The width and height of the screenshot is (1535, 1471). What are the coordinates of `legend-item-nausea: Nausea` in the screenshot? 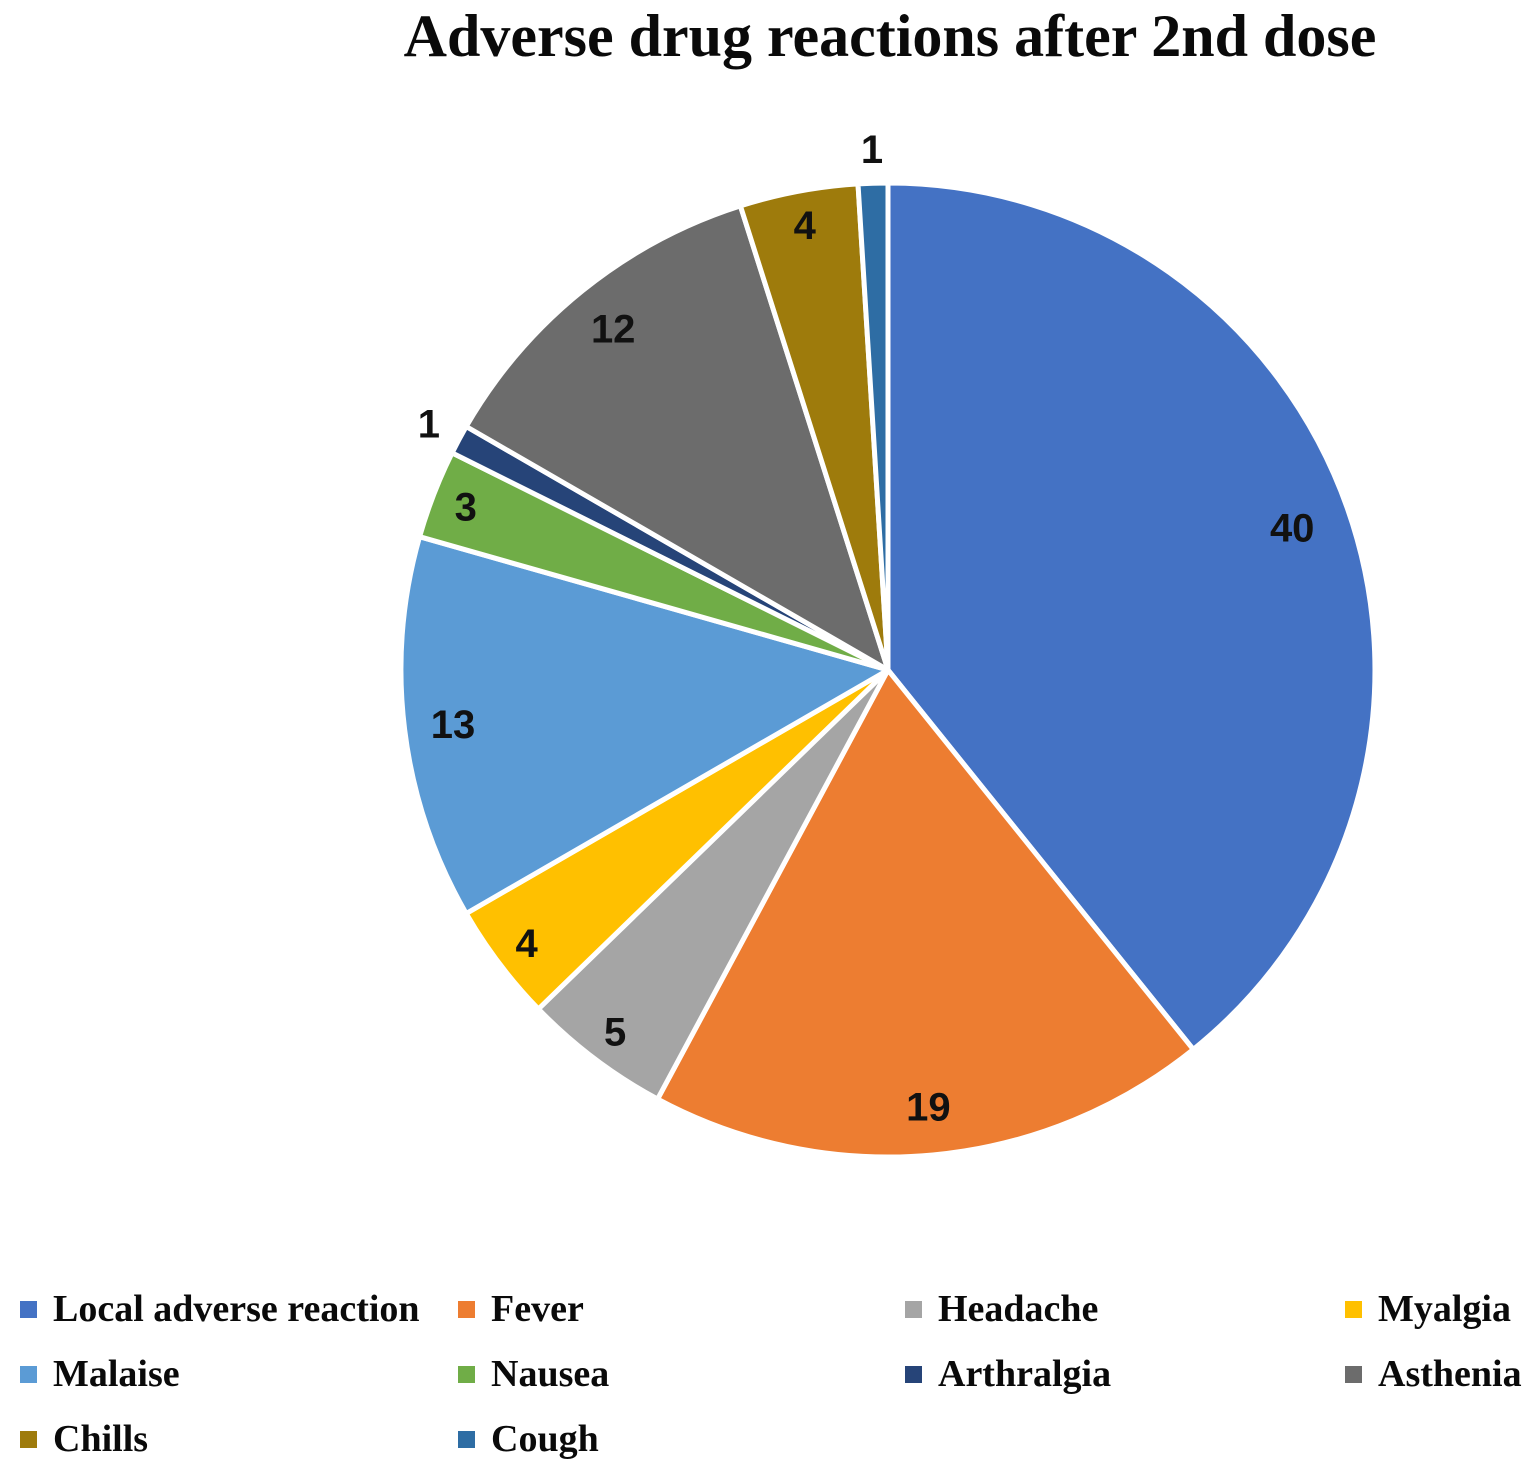 It's located at (681, 1374).